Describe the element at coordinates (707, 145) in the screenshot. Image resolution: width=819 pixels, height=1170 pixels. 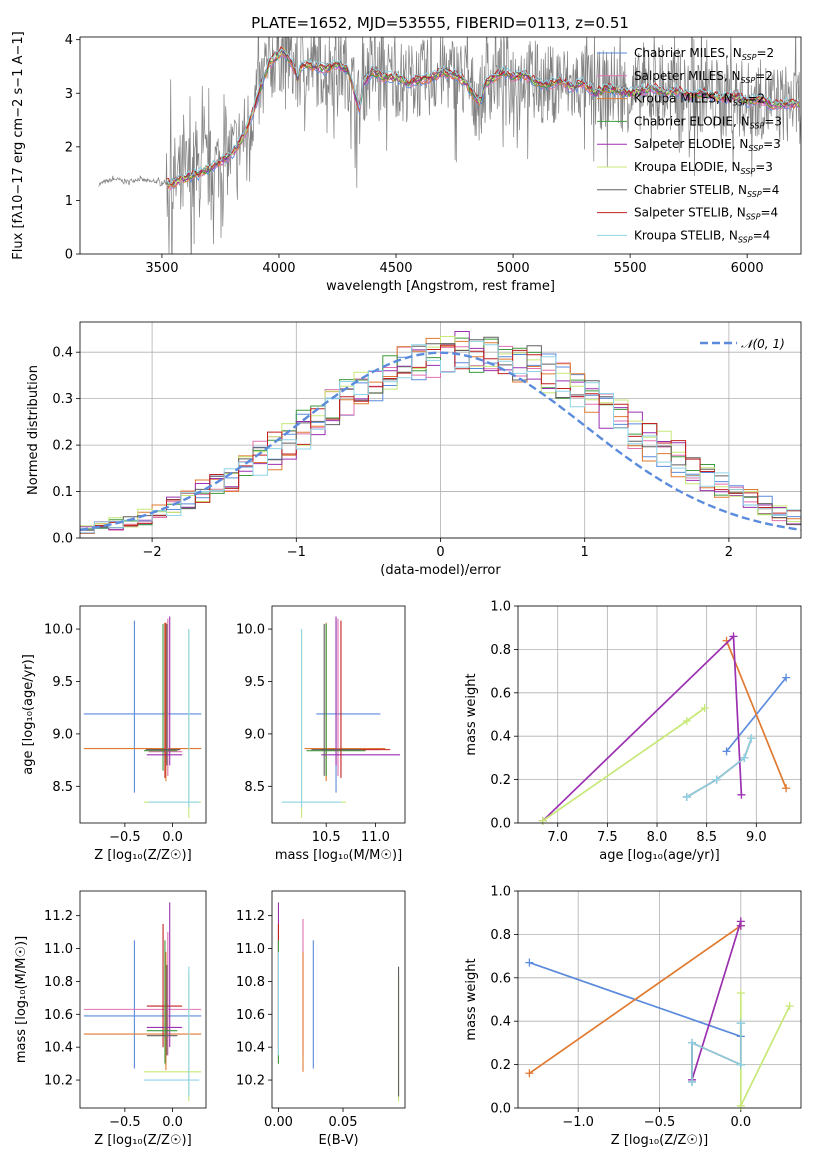
I see `legend-label: Salpeter ELODIE, NSSP=3` at that location.